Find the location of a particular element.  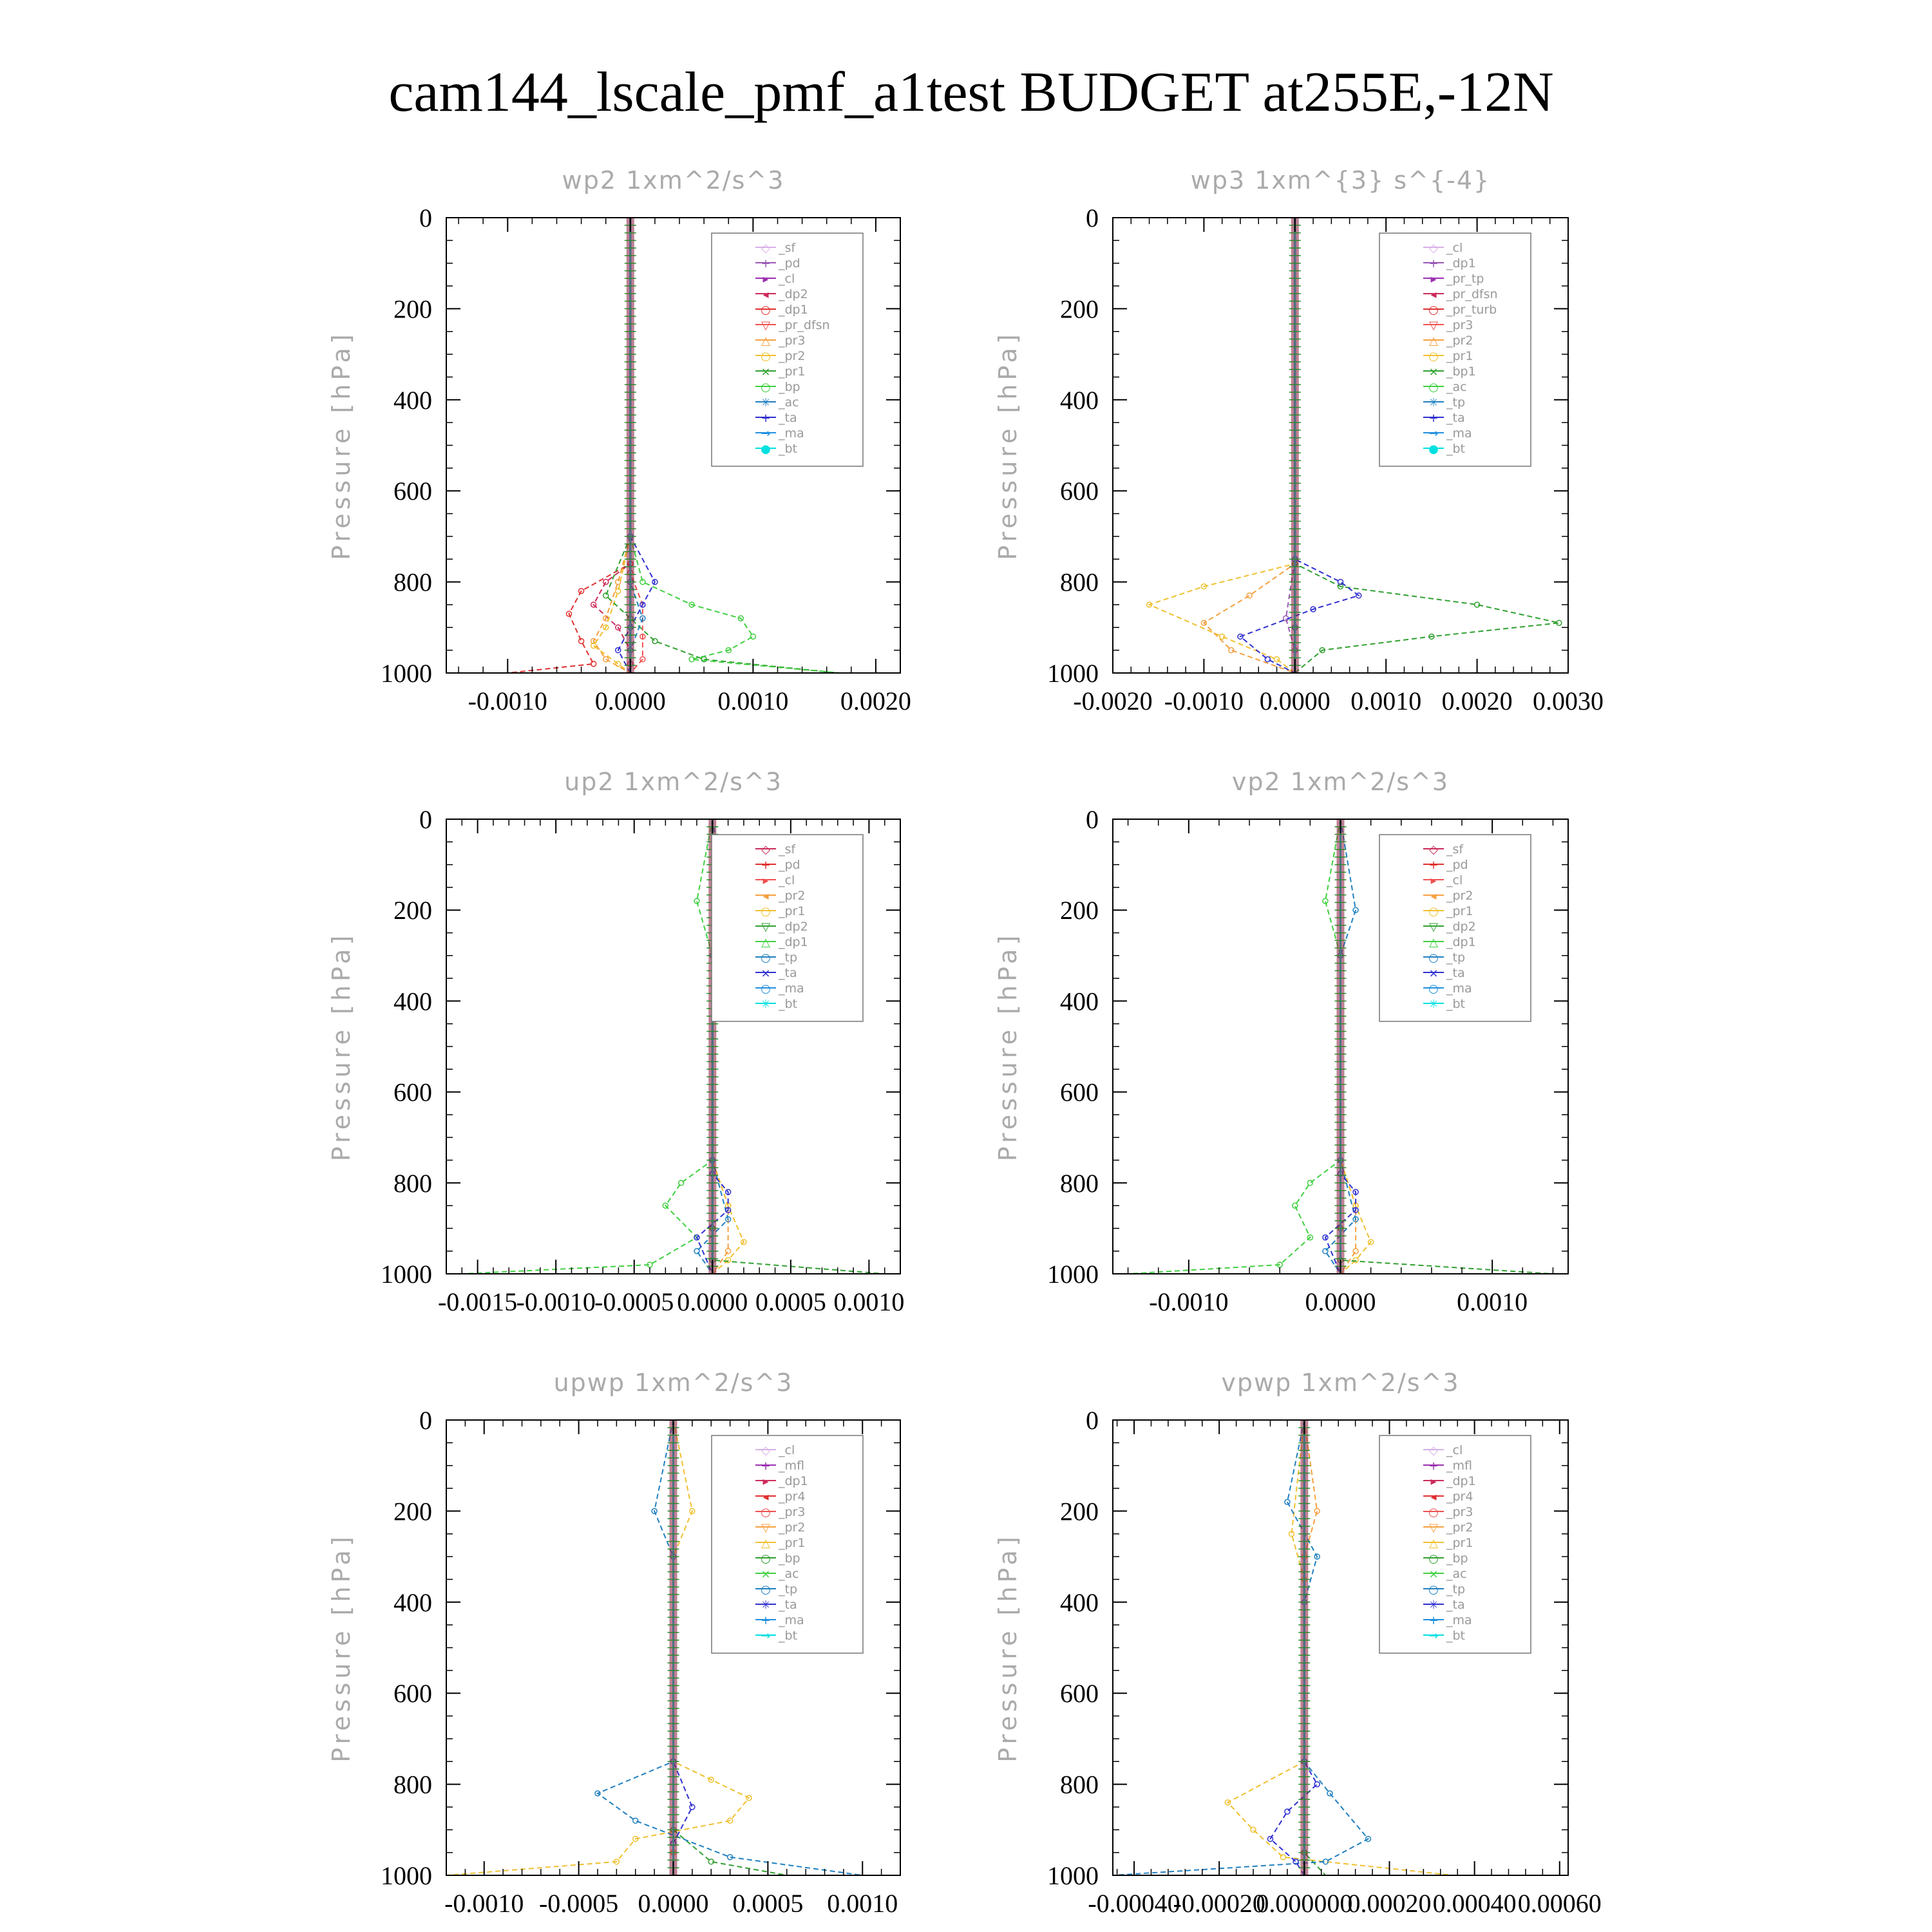

legend-marker: ◂ is located at coordinates (765, 896).